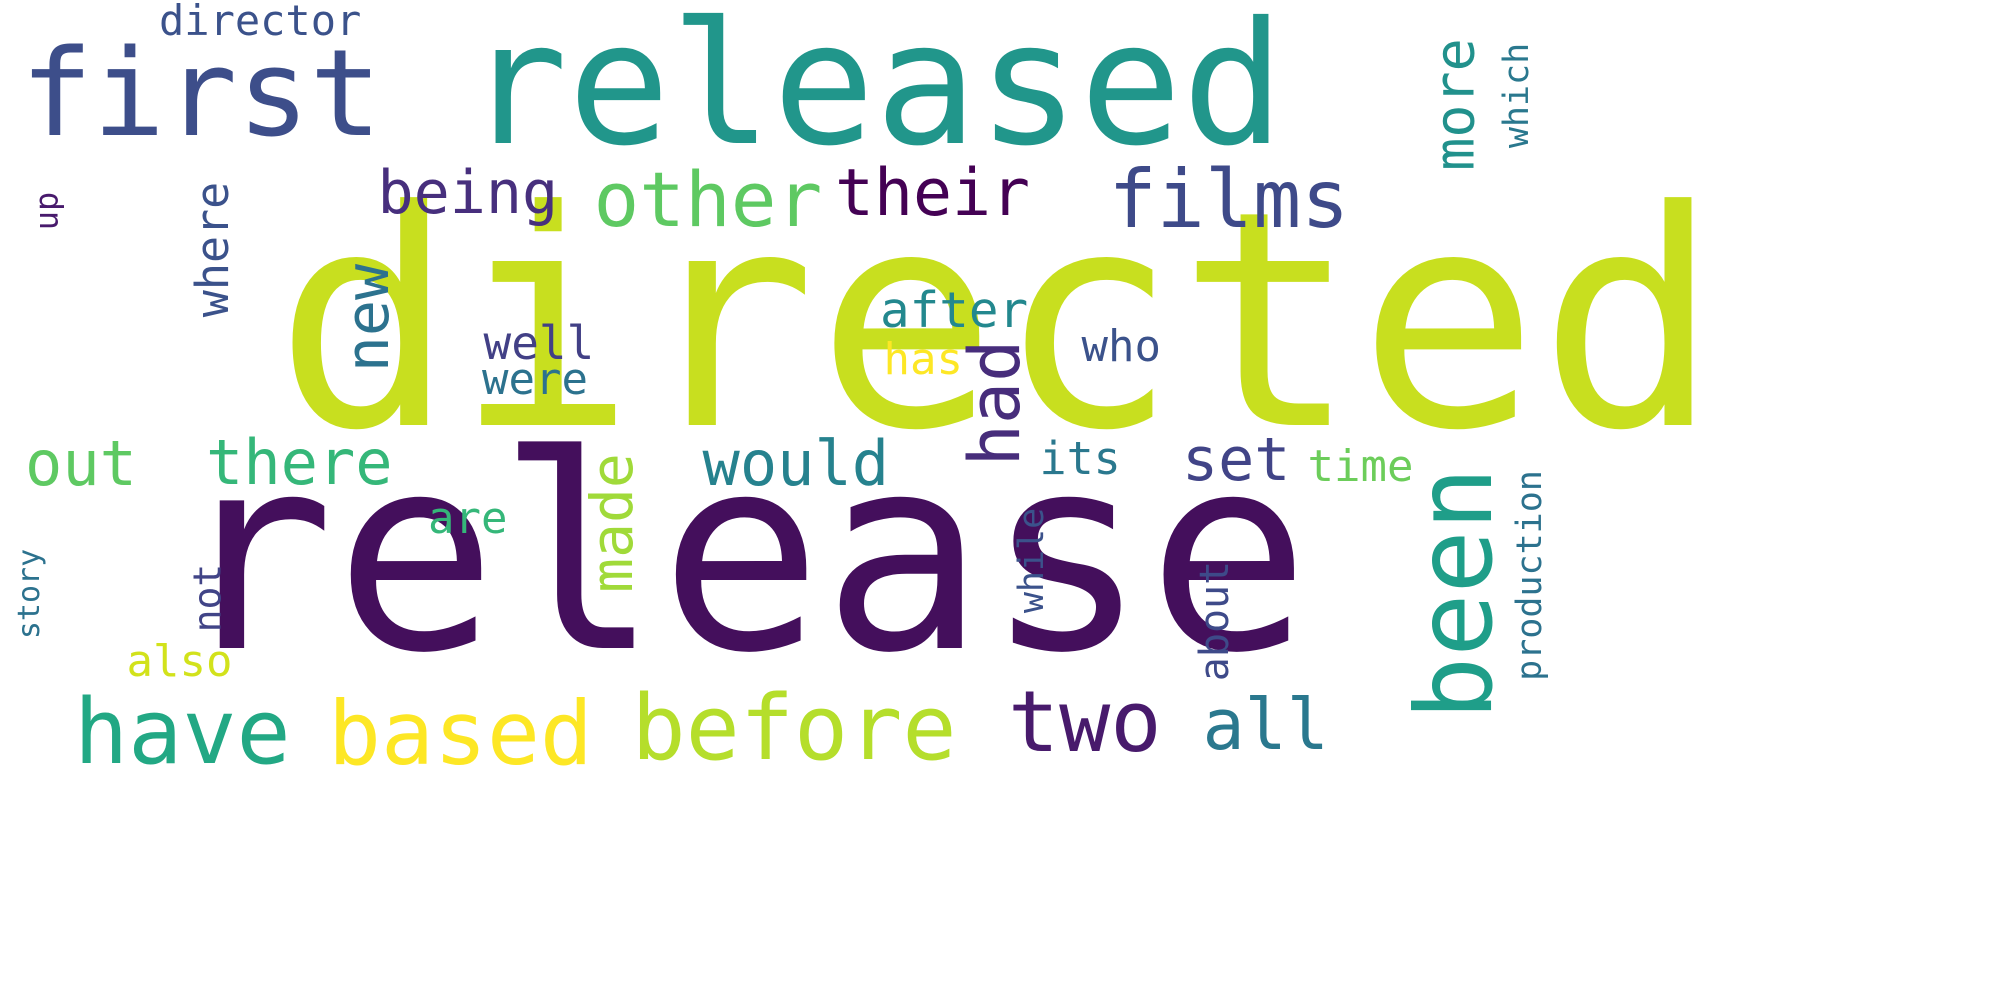  I want to click on word-director: director, so click(260, 22).